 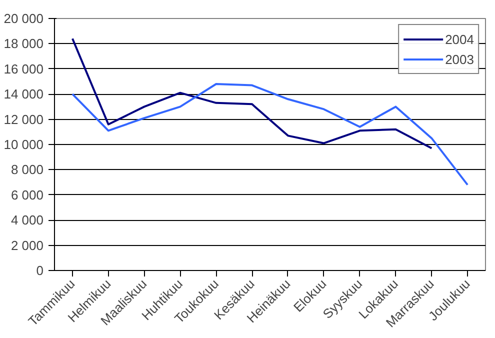 I want to click on y-tick-label: 16 000, so click(x=24, y=68).